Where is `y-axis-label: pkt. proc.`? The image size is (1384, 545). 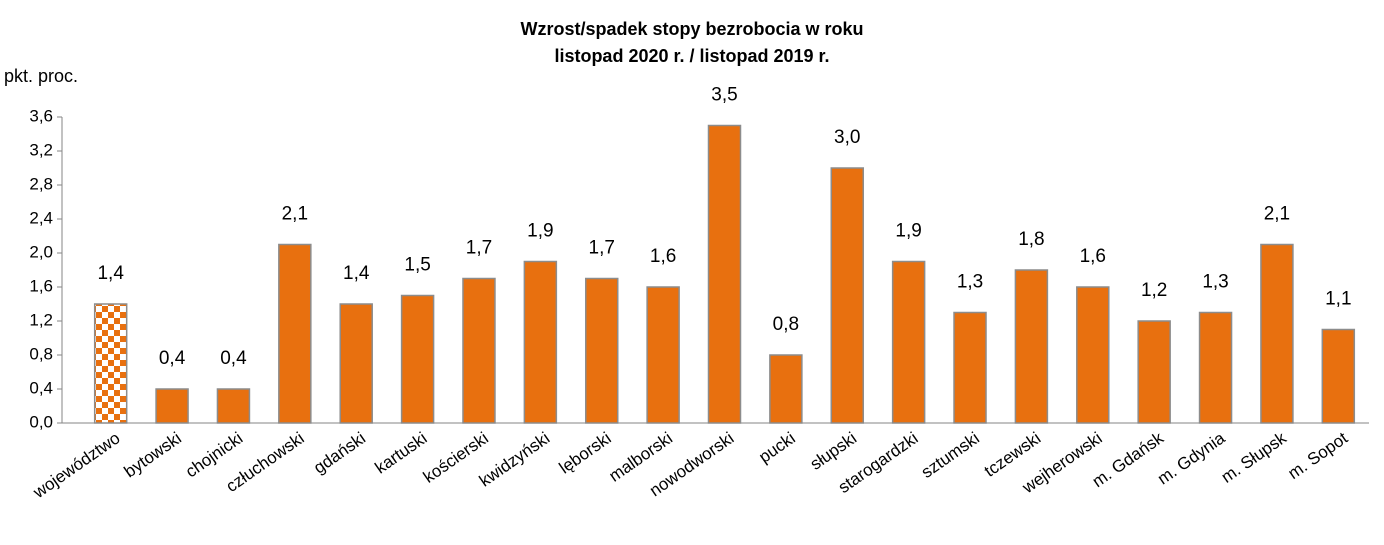
y-axis-label: pkt. proc. is located at coordinates (41, 76).